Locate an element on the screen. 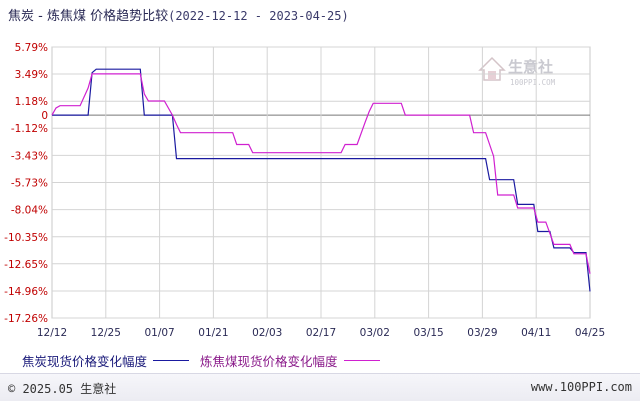 This screenshot has height=401, width=640. legend-swatch-coke is located at coordinates (171, 360).